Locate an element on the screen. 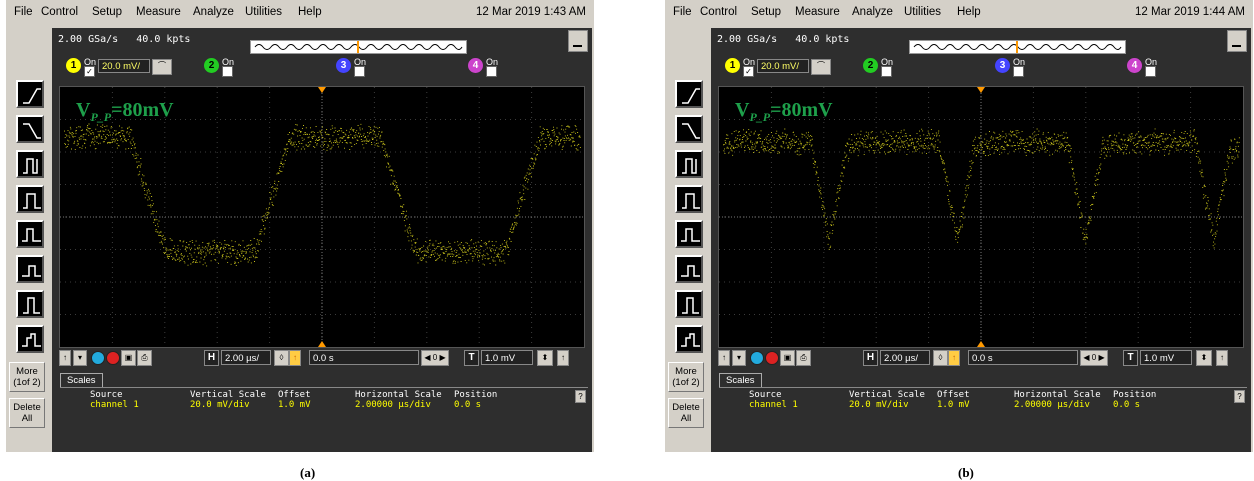 This screenshot has width=1254, height=481. horizontal-scale-value: 2.00000 µs/div is located at coordinates (393, 405).